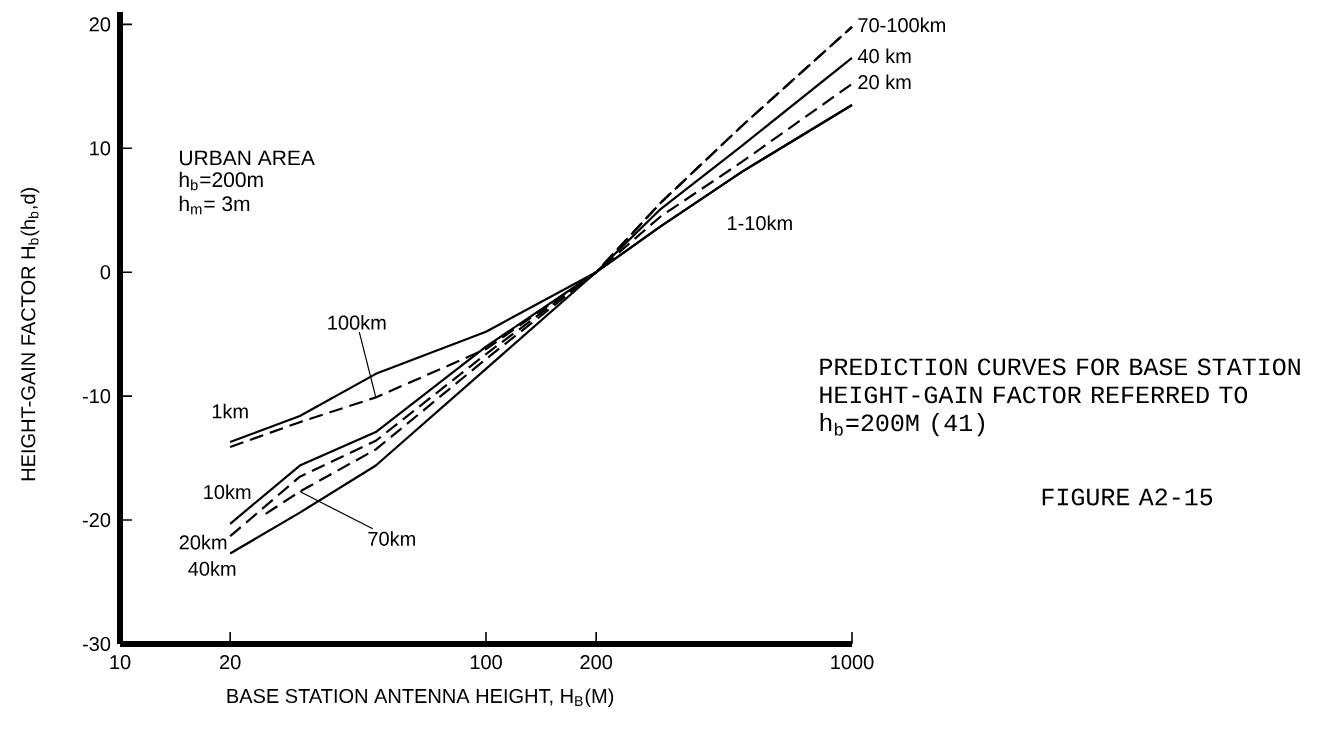  I want to click on annotation: 70-100km, so click(901, 25).